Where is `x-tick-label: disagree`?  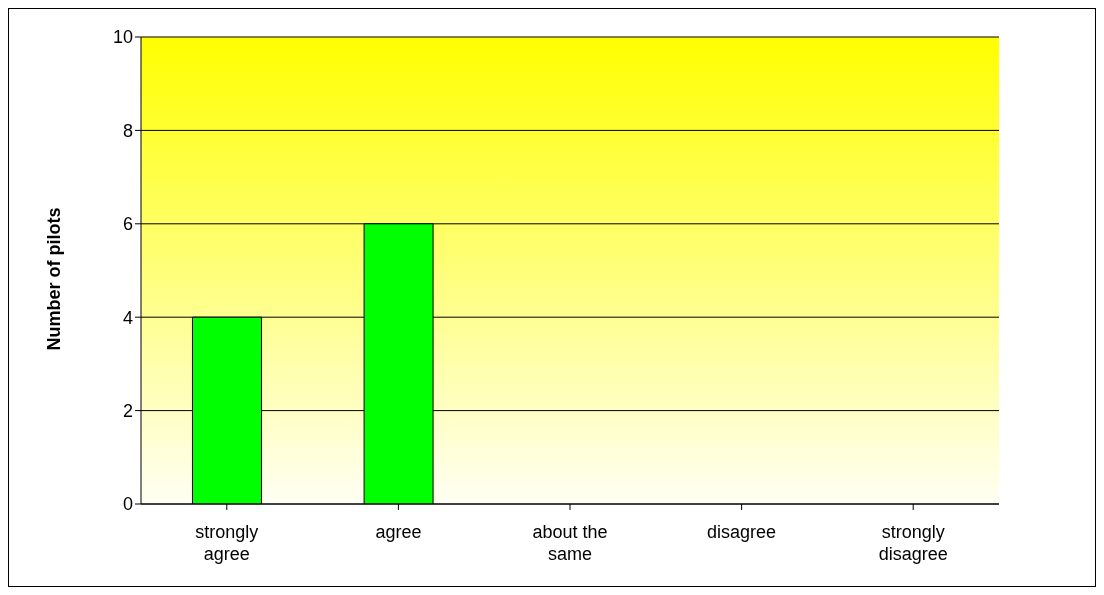 x-tick-label: disagree is located at coordinates (742, 532).